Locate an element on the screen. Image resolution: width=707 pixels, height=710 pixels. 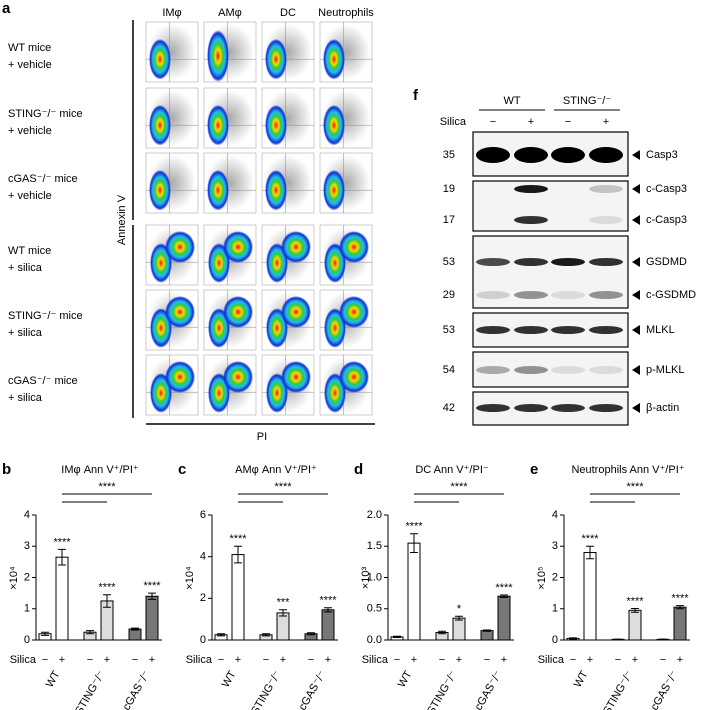
panel-letter: a is located at coordinates (6, 8).